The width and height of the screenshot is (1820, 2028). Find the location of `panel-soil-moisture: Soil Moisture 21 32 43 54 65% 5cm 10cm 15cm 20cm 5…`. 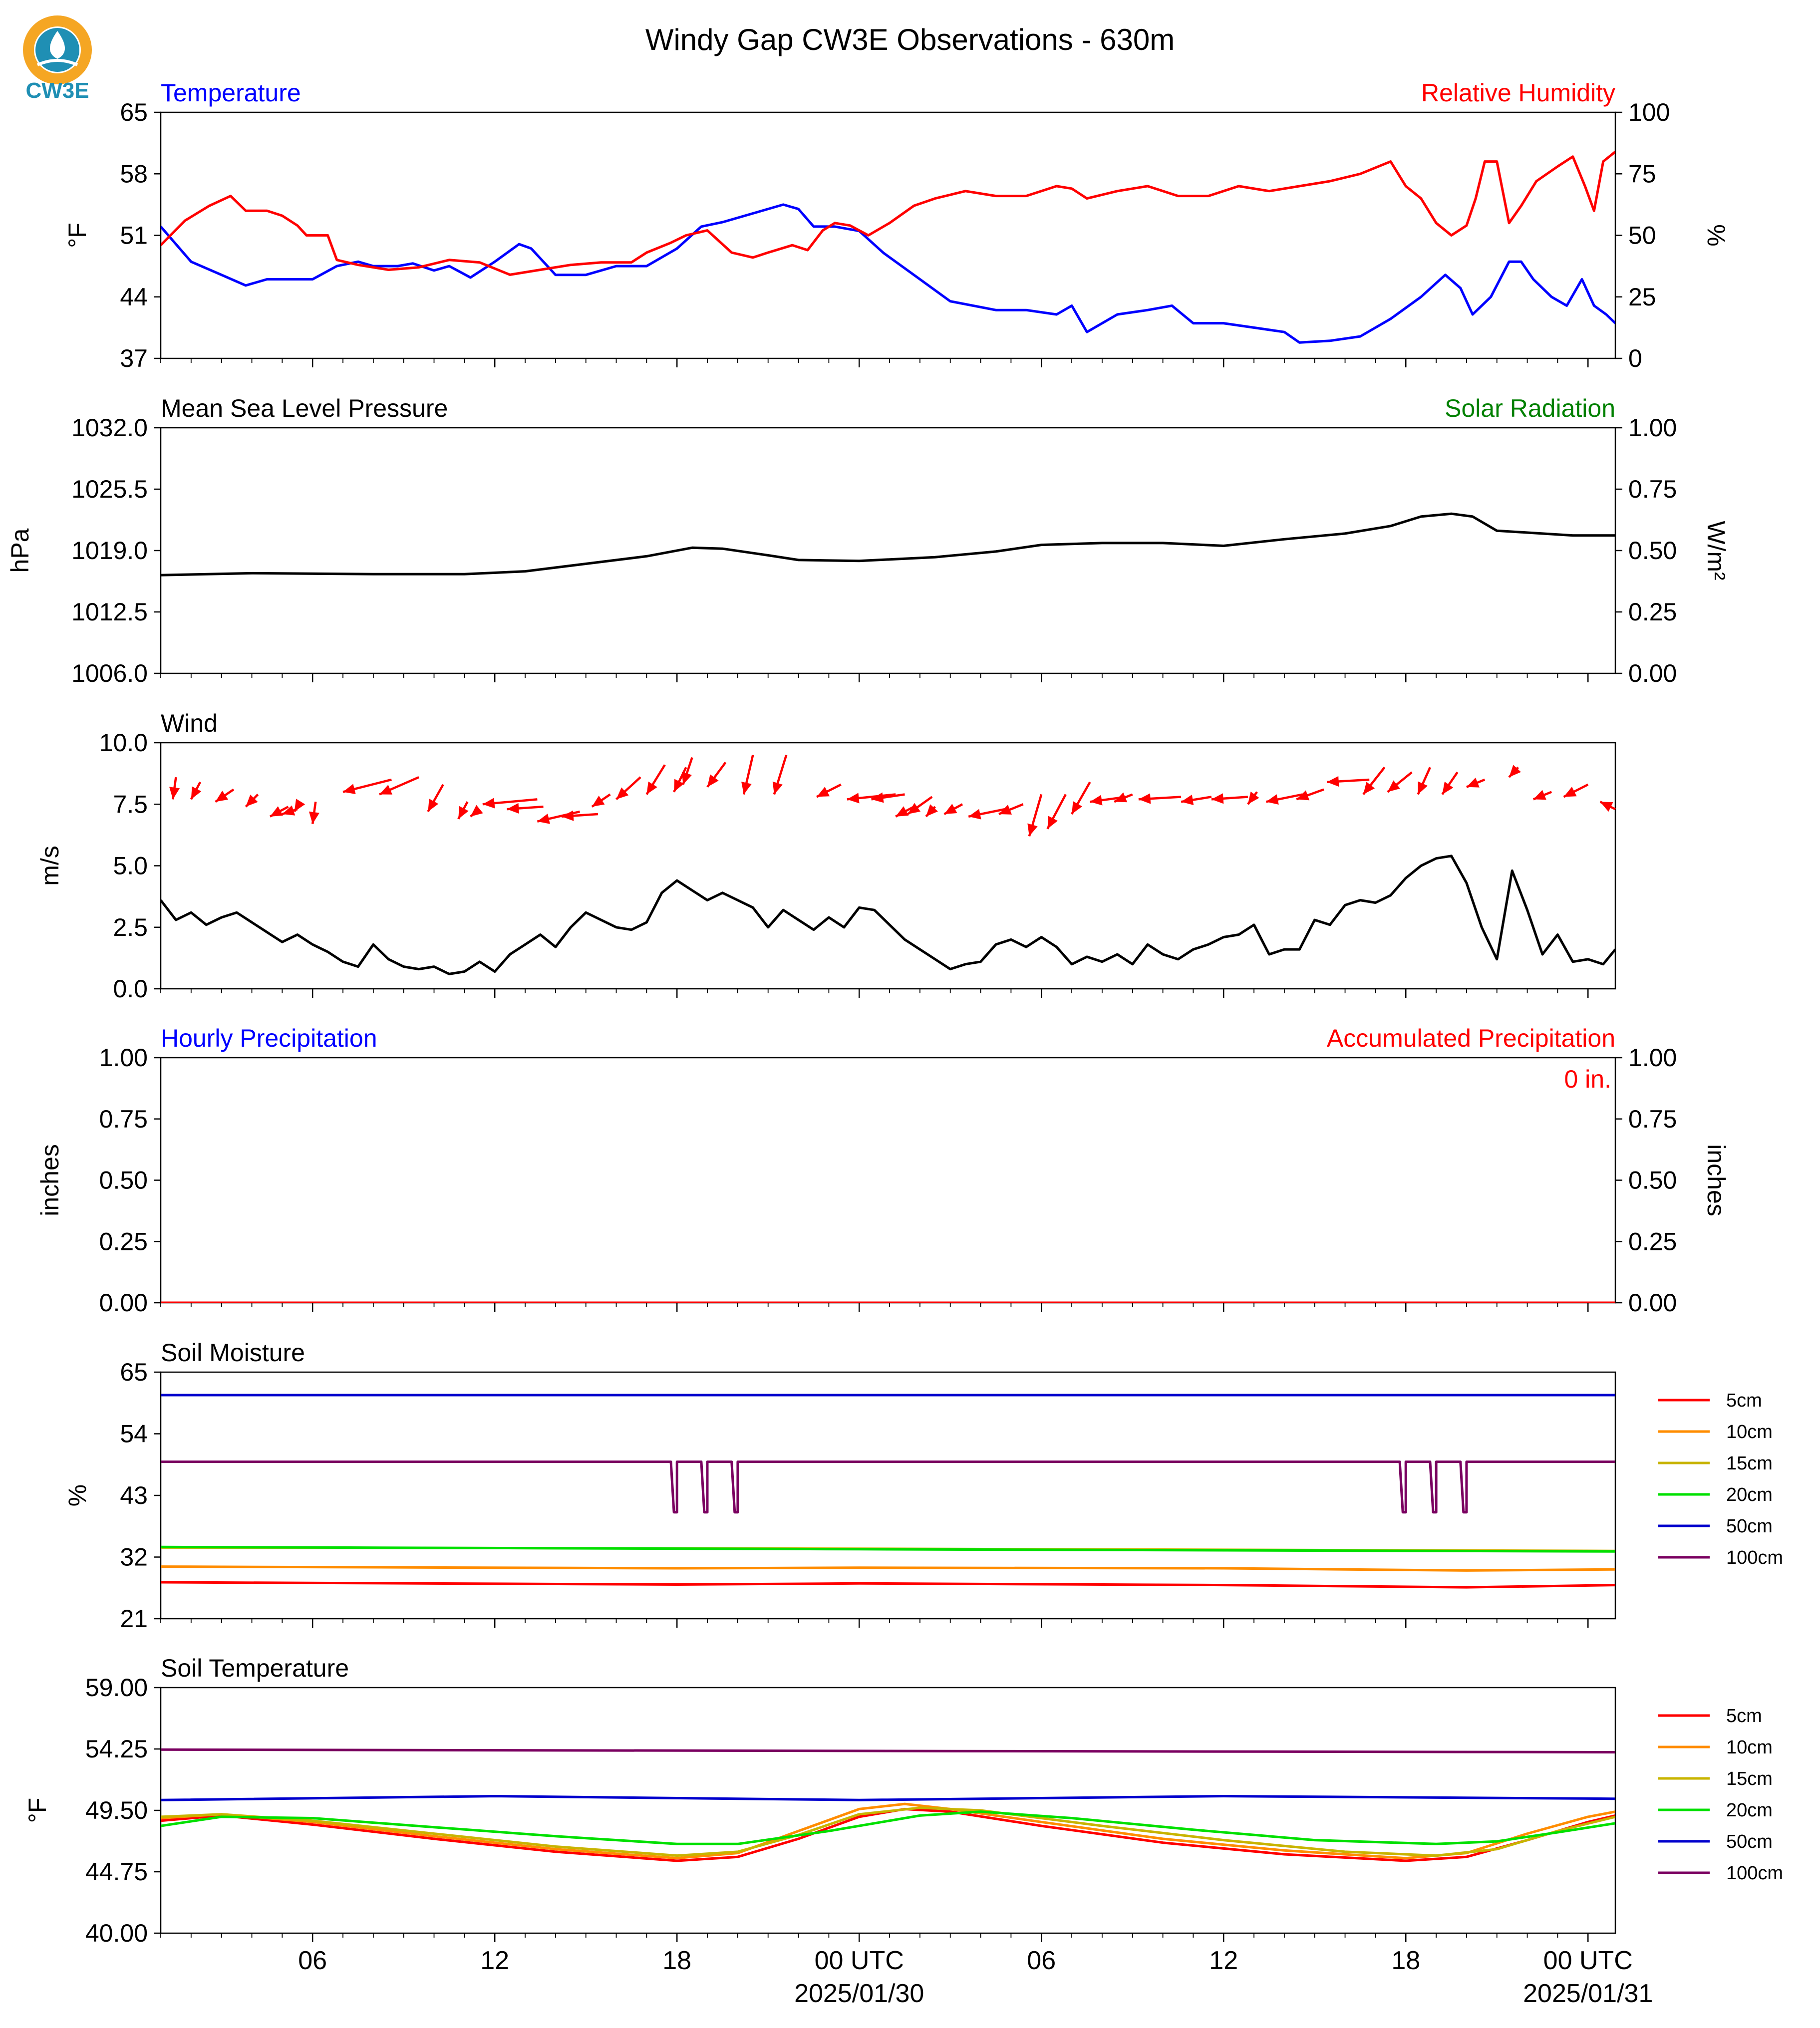

panel-soil-moisture: Soil Moisture 21 32 43 54 65% 5cm 10cm 15cm 20cm 5… is located at coordinates (923, 1486).